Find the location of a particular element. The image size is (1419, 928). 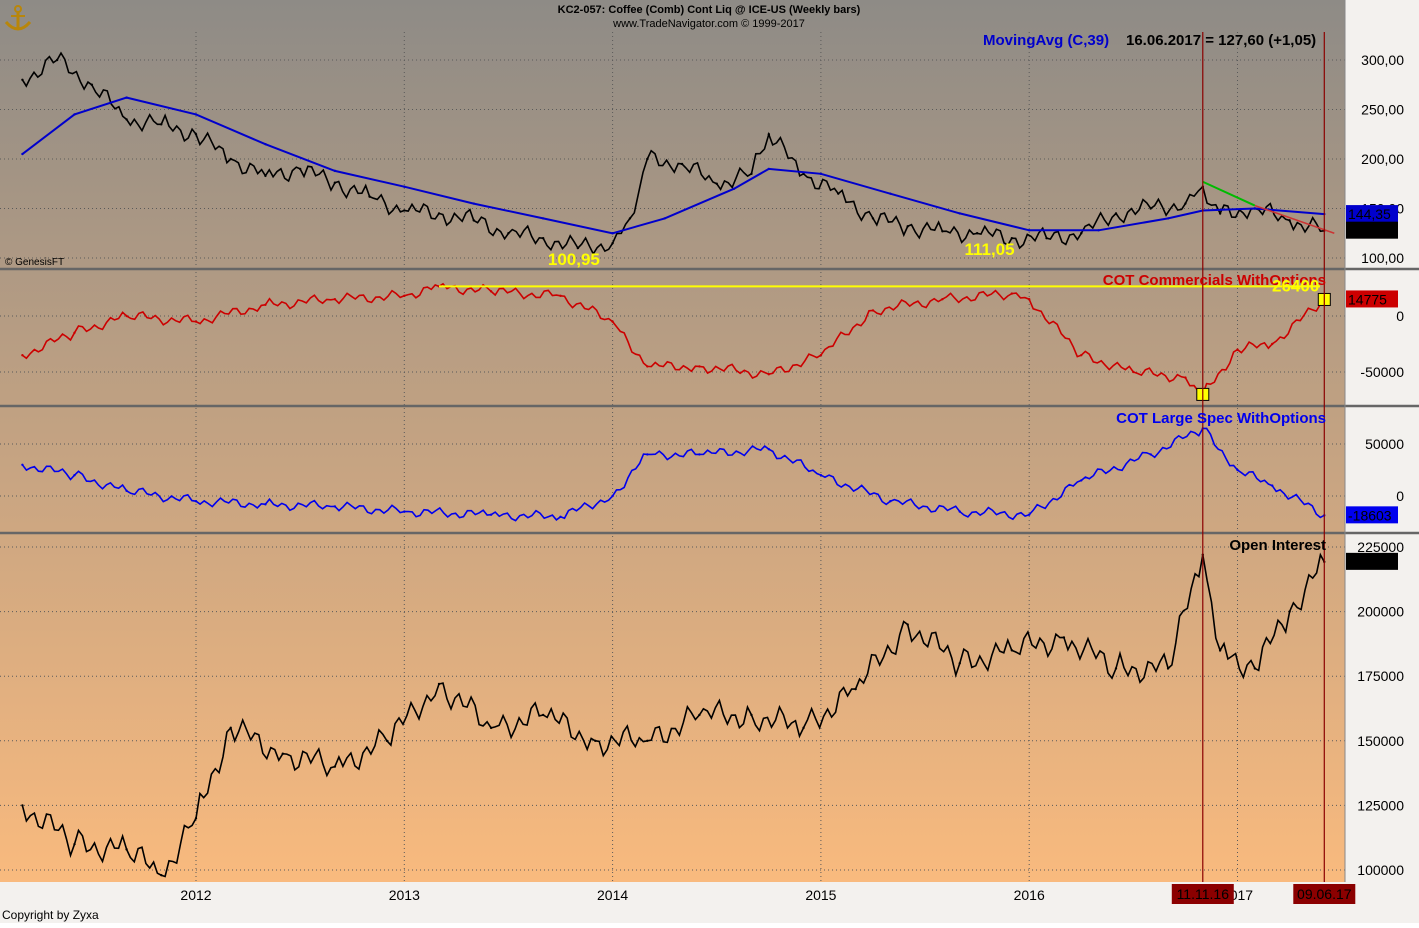

series-line-cot-commercials-withoptions is located at coordinates (673, 339).